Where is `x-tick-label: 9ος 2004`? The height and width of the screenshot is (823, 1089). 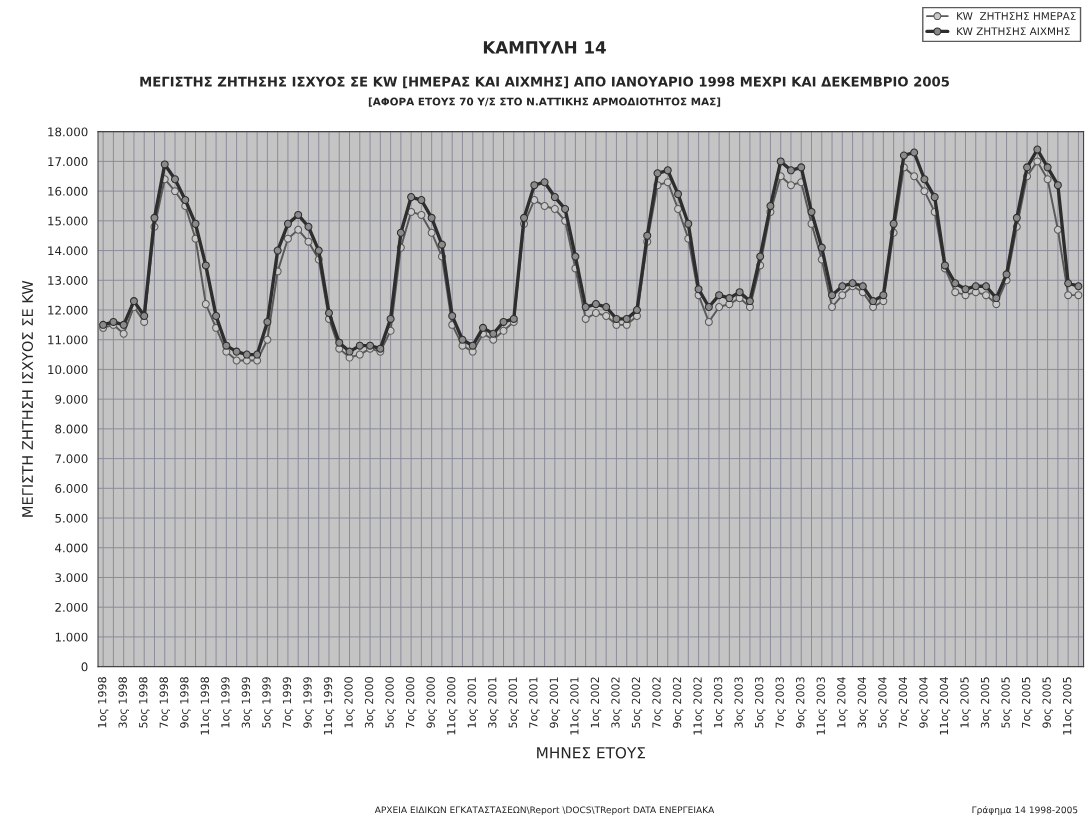
x-tick-label: 9ος 2004 is located at coordinates (924, 702).